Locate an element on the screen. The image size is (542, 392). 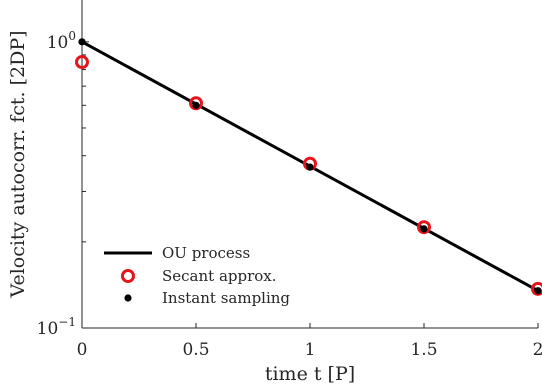
y-tick-label-exponent: −1 is located at coordinates (67, 322).